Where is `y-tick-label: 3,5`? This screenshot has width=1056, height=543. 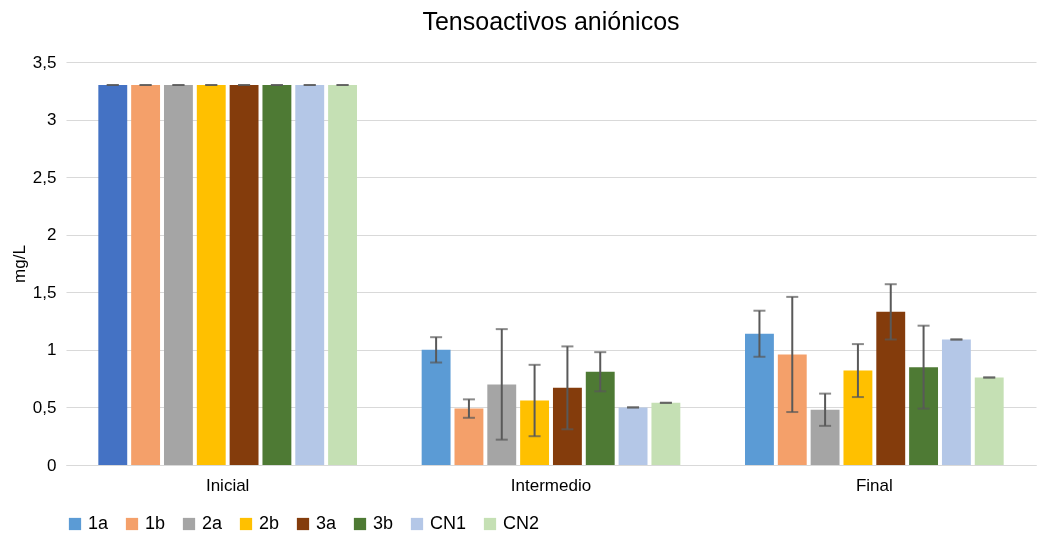
y-tick-label: 3,5 is located at coordinates (44, 62).